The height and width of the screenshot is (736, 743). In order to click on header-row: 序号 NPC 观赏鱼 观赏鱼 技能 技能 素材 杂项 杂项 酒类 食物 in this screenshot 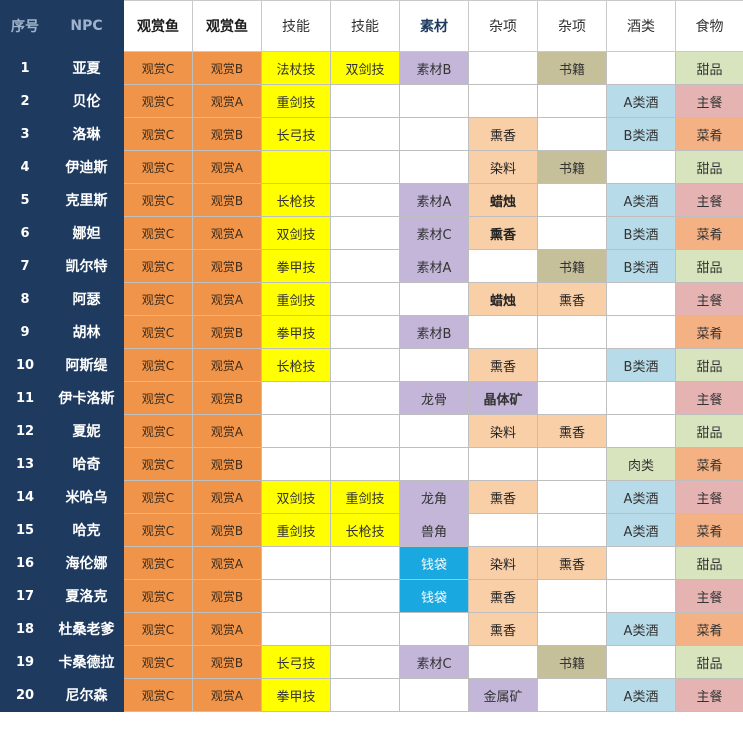, I will do `click(371, 26)`.